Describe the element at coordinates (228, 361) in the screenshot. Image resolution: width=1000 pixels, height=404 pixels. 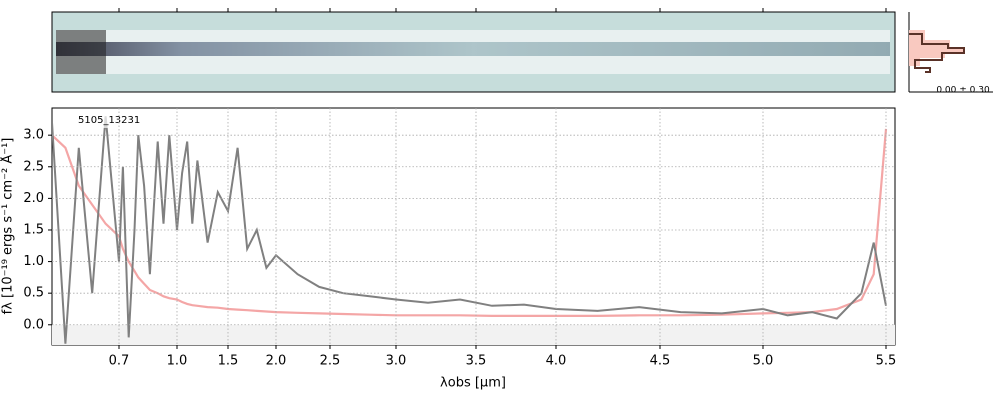
I see `x-tick-label: 1.5` at that location.